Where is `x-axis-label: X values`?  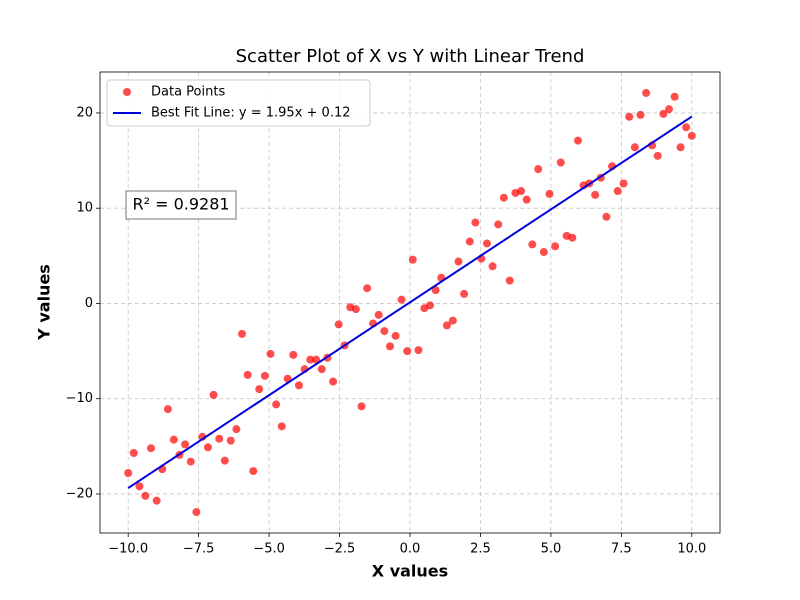
x-axis-label: X values is located at coordinates (410, 571).